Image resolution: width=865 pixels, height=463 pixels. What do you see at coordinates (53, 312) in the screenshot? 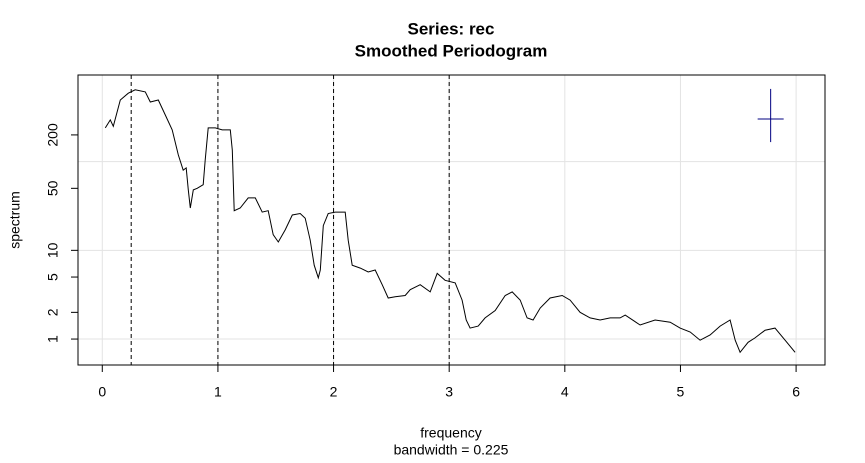
I see `y-tick-label: 2` at bounding box center [53, 312].